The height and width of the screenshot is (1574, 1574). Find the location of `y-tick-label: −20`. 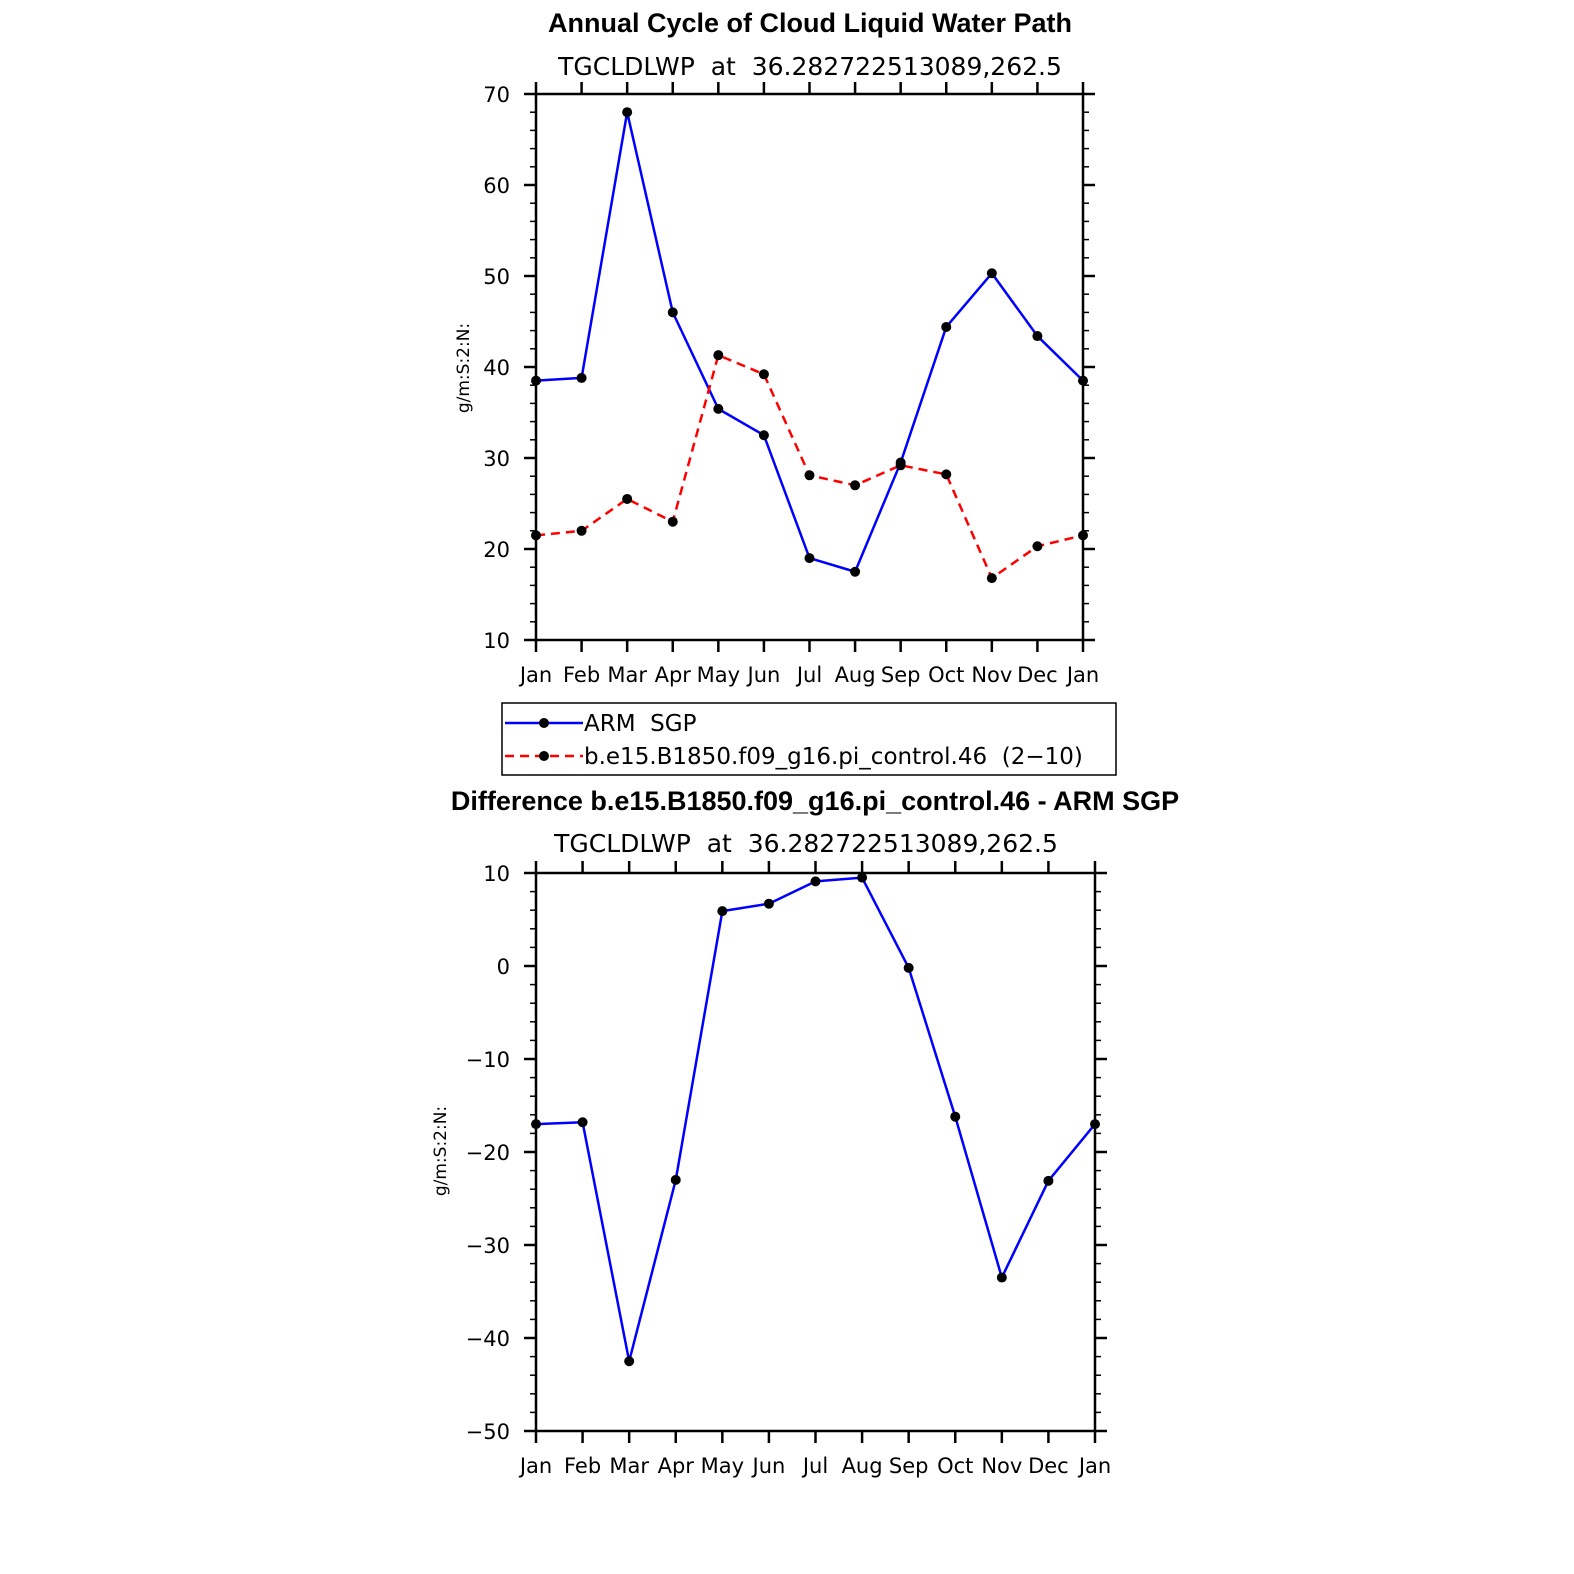

y-tick-label: −20 is located at coordinates (488, 1153).